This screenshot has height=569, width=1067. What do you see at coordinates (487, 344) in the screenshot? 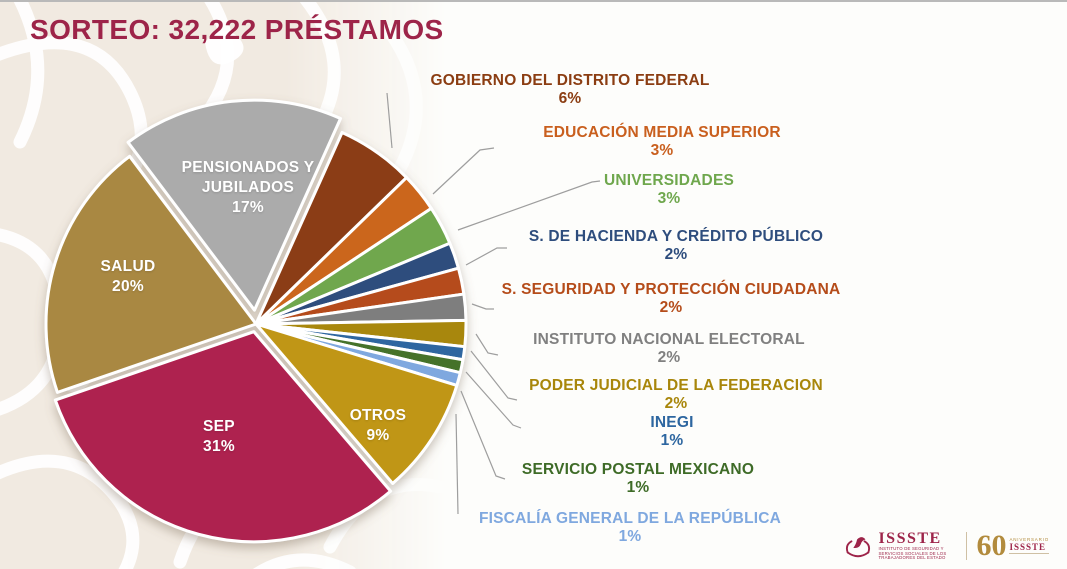
I see `leader-line-instituto-nacional-electoral` at bounding box center [487, 344].